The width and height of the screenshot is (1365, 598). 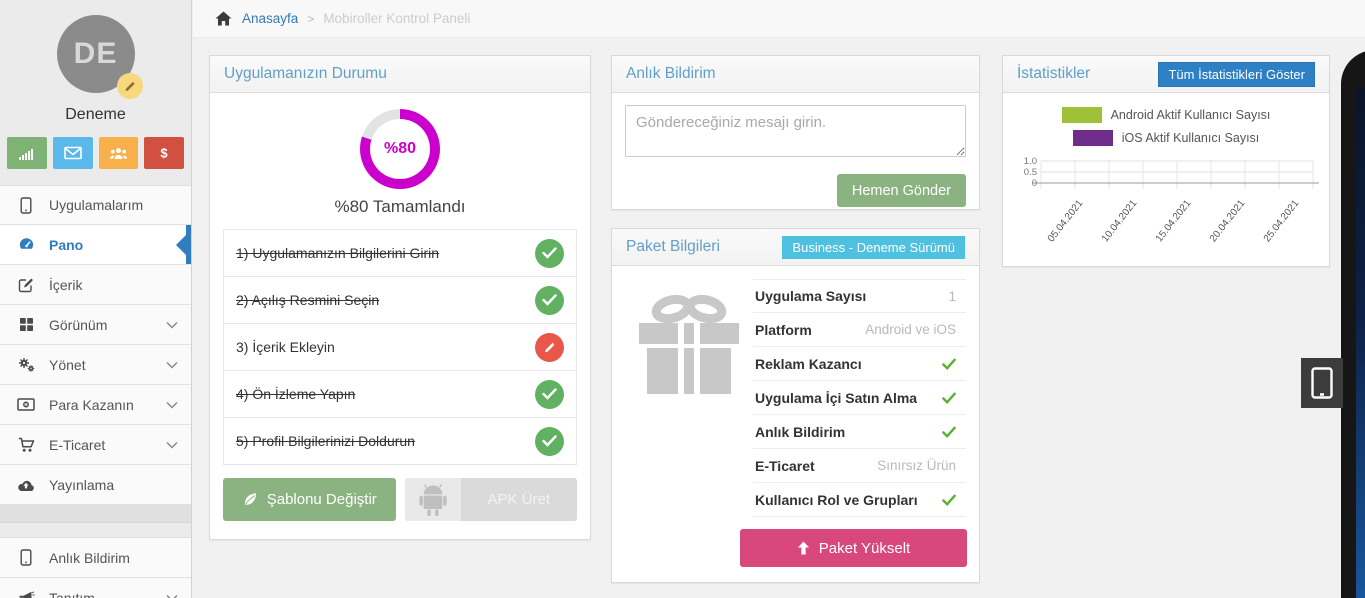 What do you see at coordinates (1030, 161) in the screenshot?
I see `y-tick-label: 1.0` at bounding box center [1030, 161].